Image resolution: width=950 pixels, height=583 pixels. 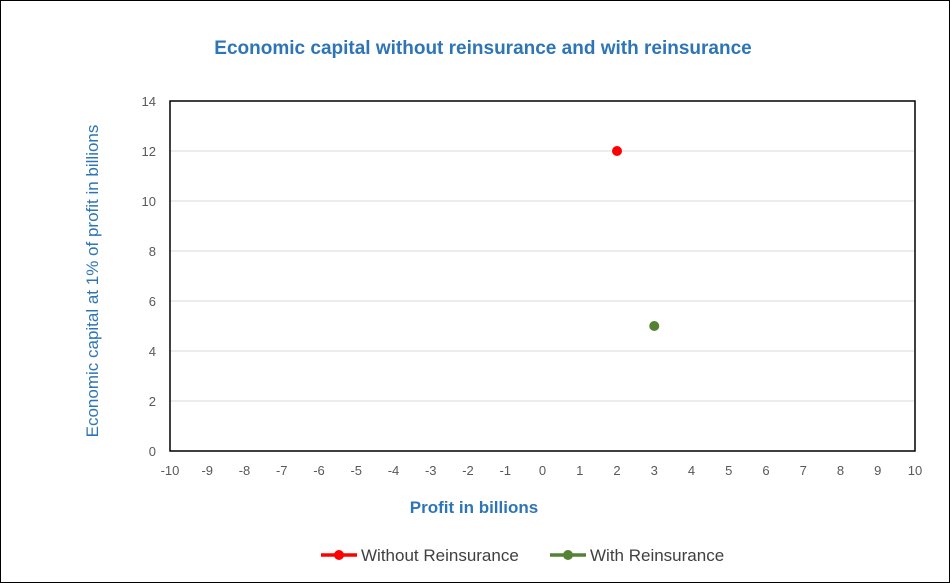 I want to click on y-tick-label: 4, so click(x=152, y=351).